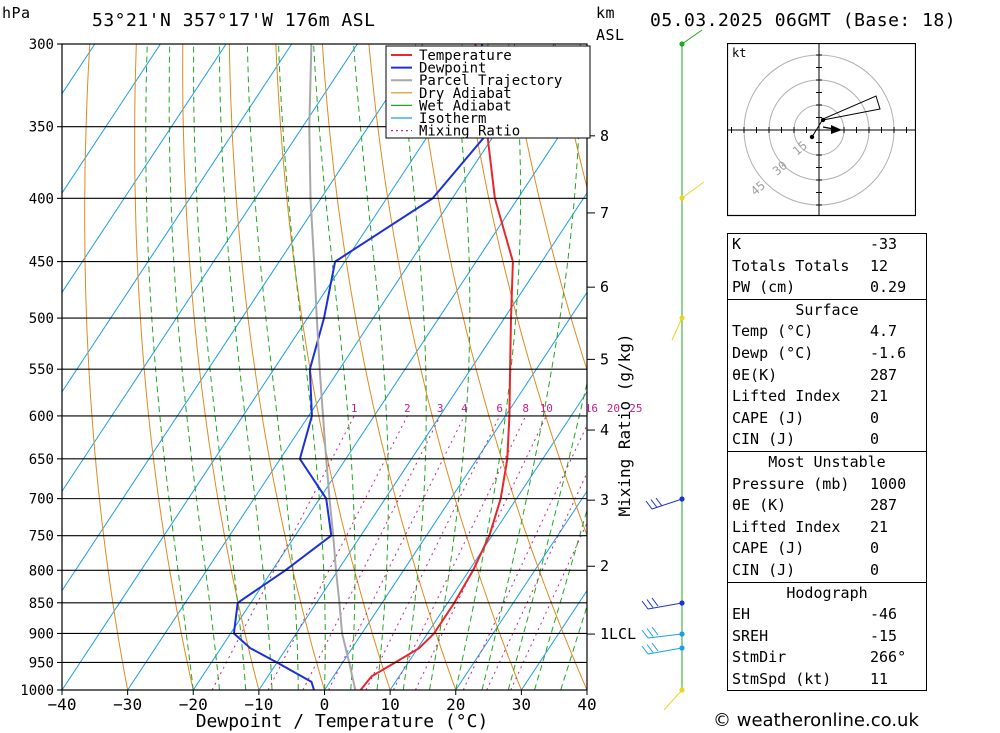 This screenshot has height=733, width=1000. What do you see at coordinates (875, 439) in the screenshot?
I see `surface-cin-value: 0` at bounding box center [875, 439].